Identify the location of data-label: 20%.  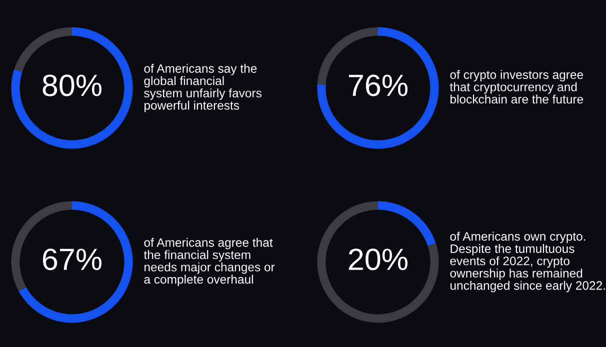
(378, 259).